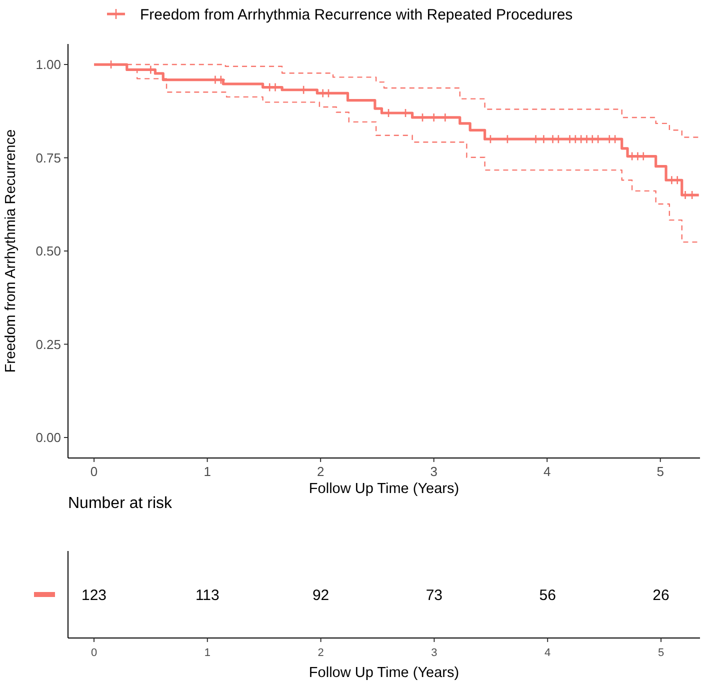  I want to click on y-tick-label: 0.00, so click(48, 438).